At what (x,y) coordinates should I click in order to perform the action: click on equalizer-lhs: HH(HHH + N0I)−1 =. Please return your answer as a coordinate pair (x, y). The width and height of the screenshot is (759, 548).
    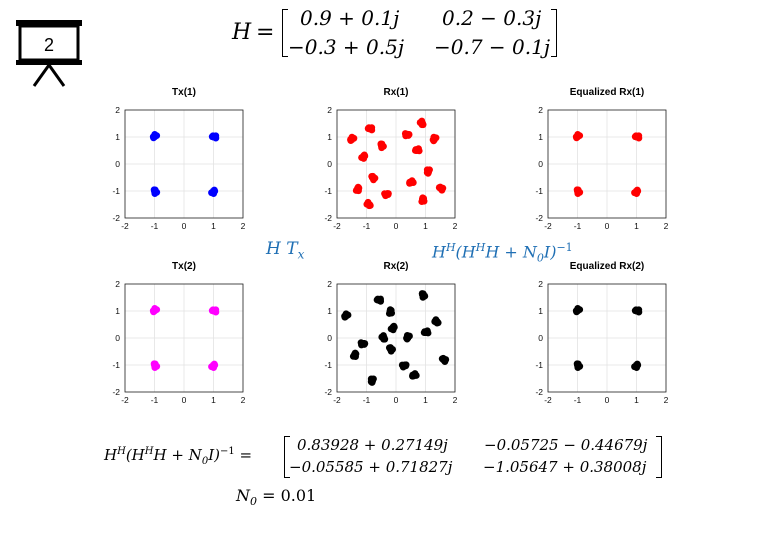
    Looking at the image, I should click on (178, 456).